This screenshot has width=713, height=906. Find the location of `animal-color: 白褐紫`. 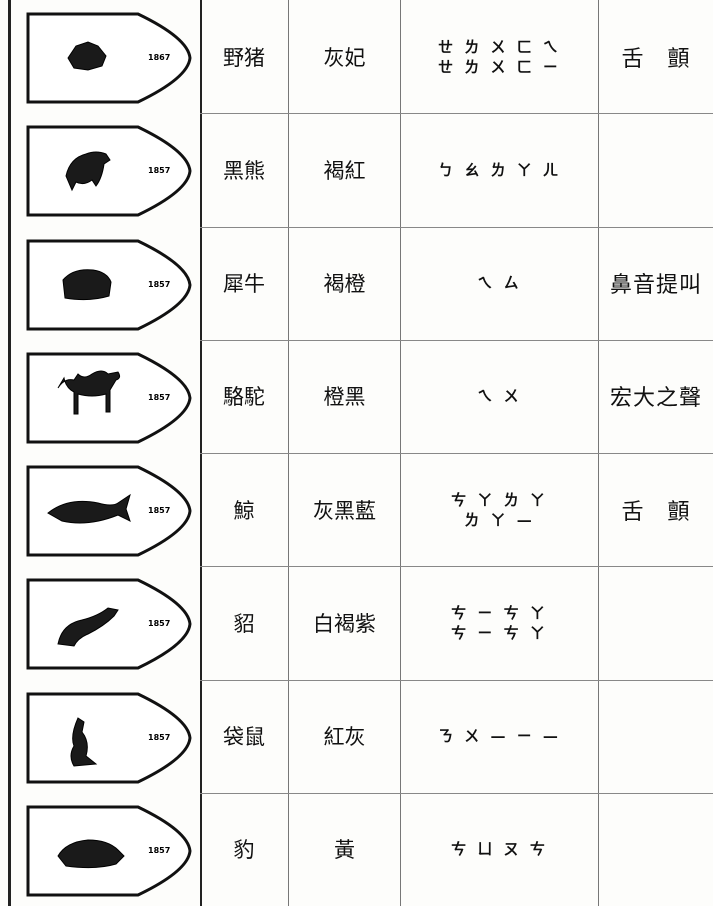

animal-color: 白褐紫 is located at coordinates (344, 623).